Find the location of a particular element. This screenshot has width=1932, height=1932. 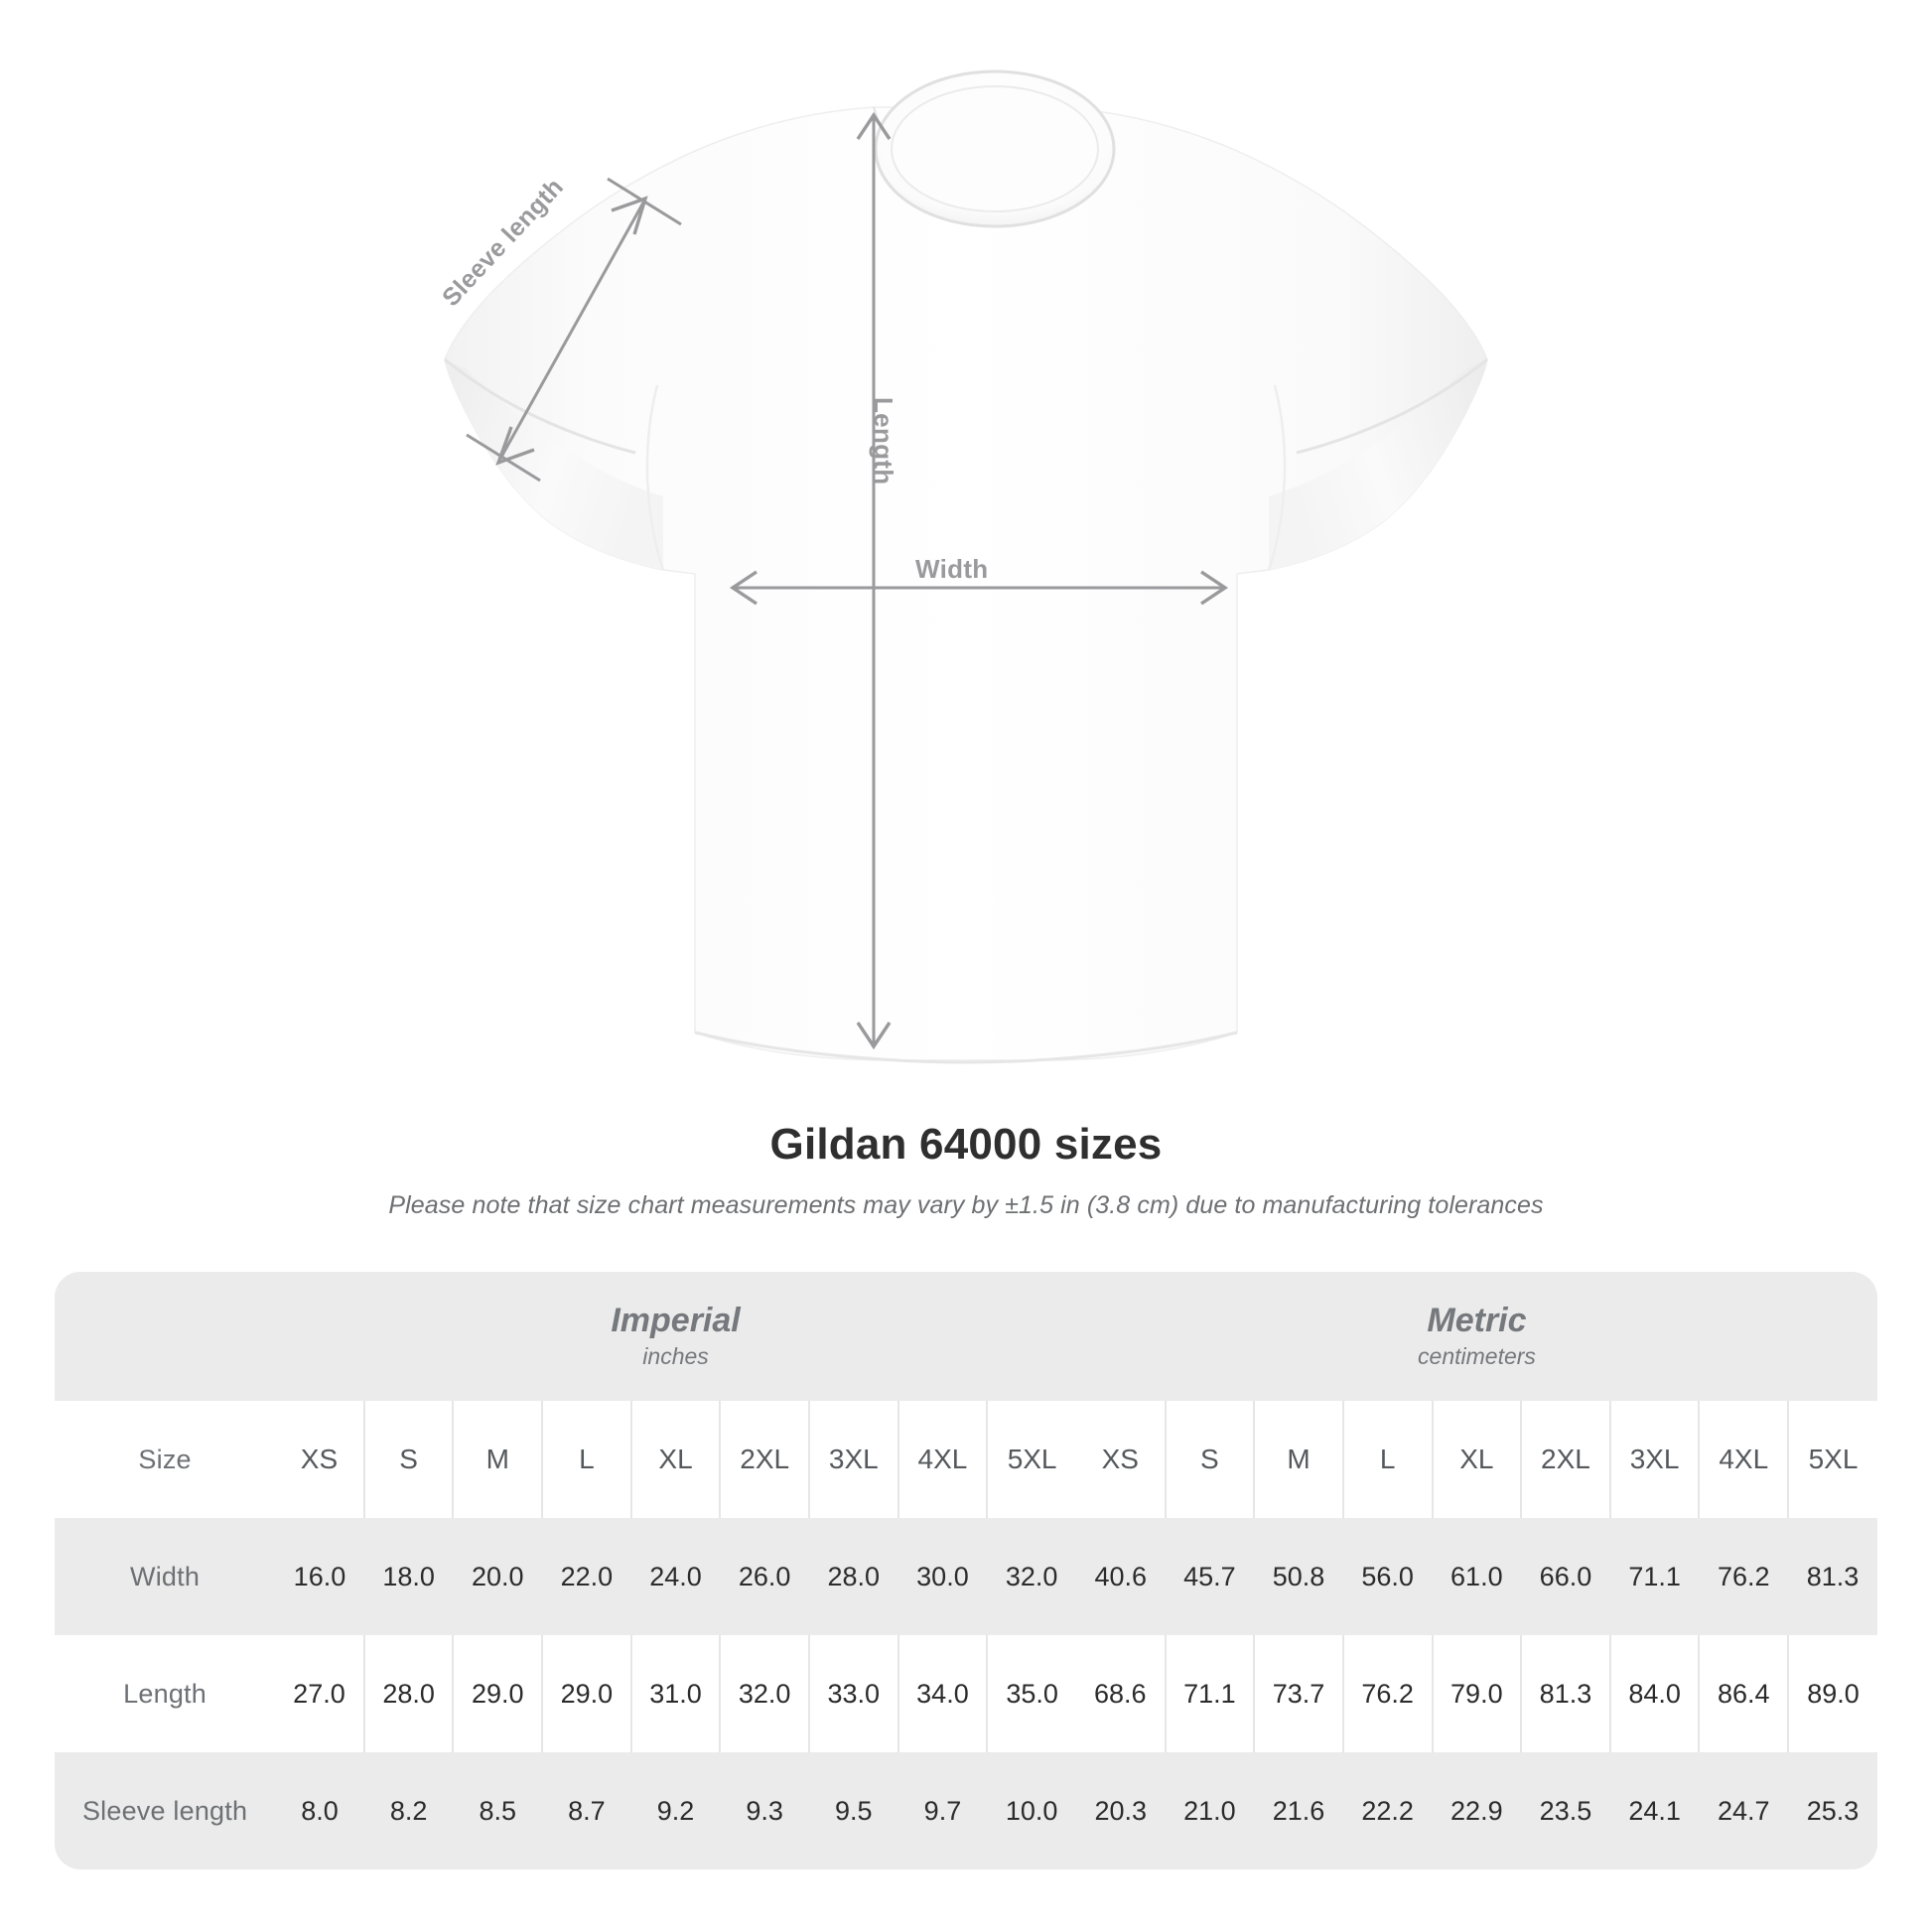

row-label-header: Size is located at coordinates (165, 1459).